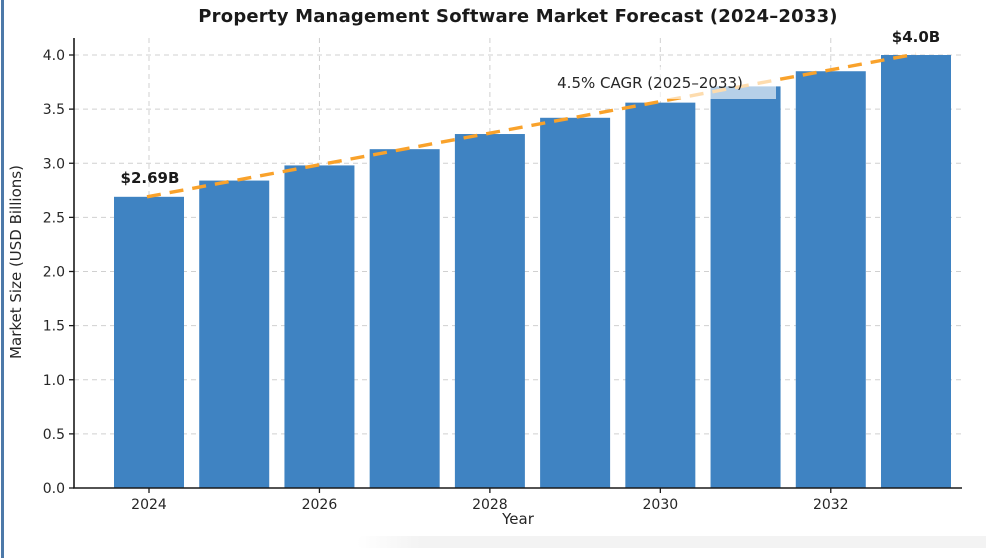  What do you see at coordinates (831, 505) in the screenshot?
I see `x-tick-label: 2032` at bounding box center [831, 505].